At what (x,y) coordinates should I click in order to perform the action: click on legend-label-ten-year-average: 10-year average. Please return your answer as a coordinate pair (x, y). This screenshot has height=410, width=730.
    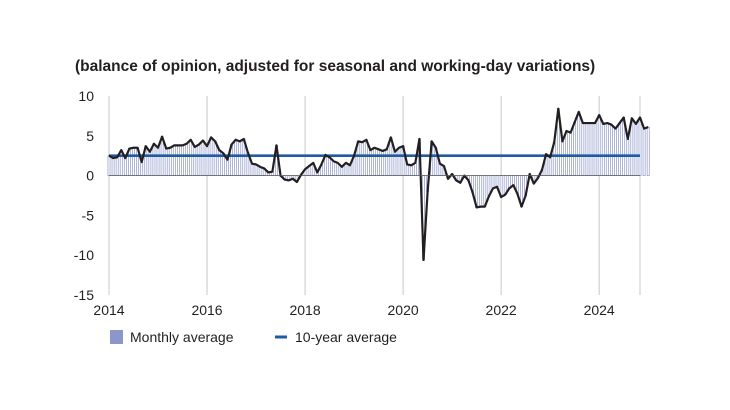
    Looking at the image, I should click on (346, 337).